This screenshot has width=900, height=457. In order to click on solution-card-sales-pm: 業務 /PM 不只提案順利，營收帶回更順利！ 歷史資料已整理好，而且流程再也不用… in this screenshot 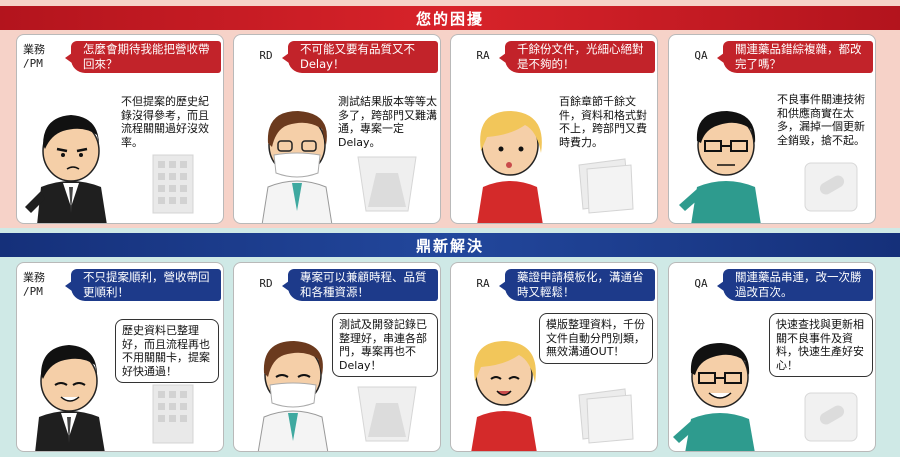, I will do `click(120, 357)`.